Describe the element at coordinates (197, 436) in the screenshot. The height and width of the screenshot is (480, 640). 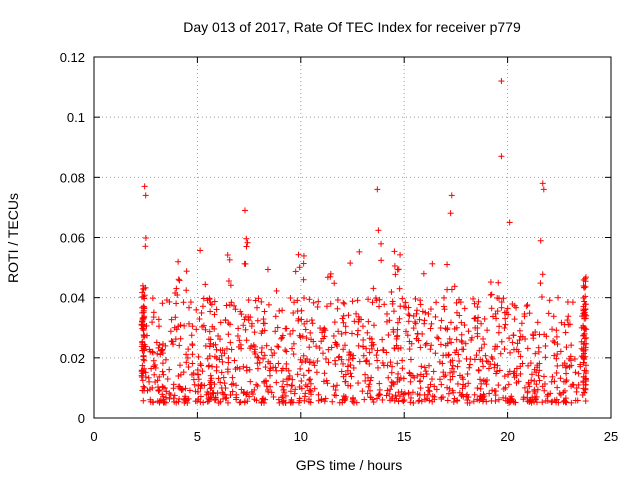
I see `x-tick-label: 5` at that location.